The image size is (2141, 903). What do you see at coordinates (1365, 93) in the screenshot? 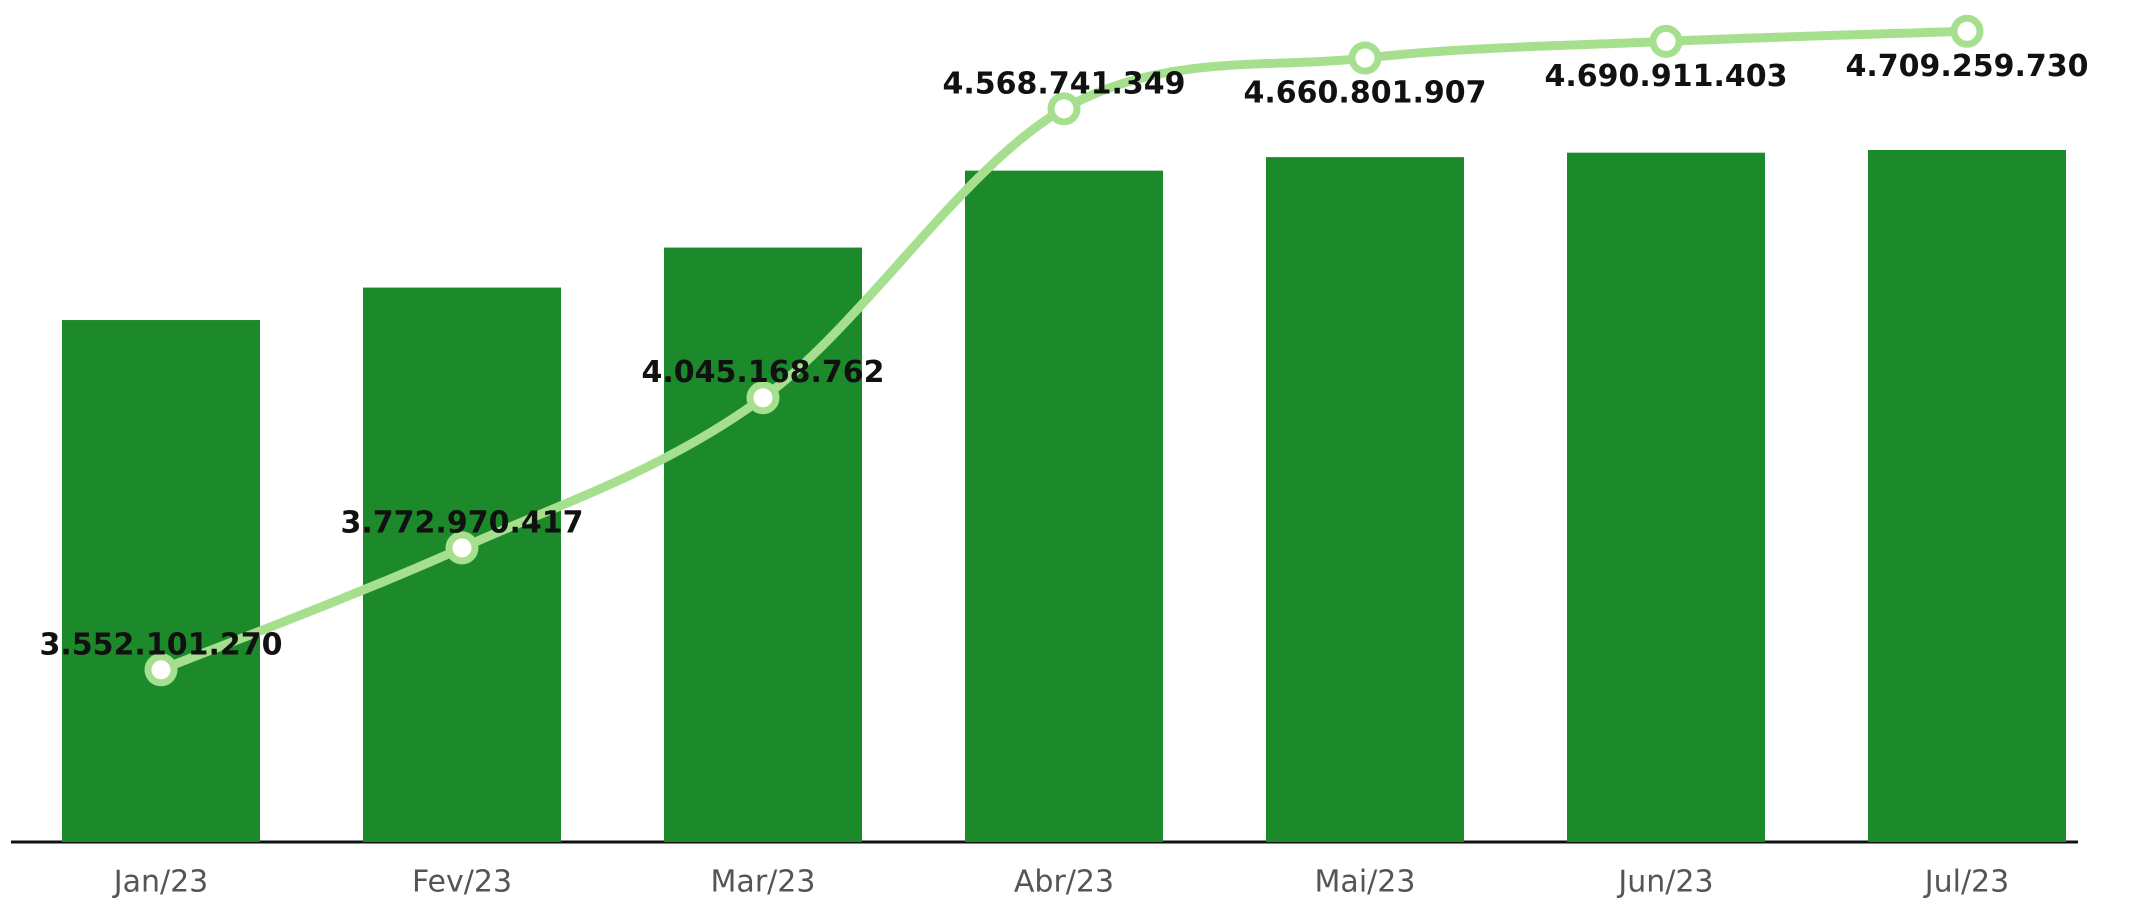
I see `data-label: 4.660.801.907` at bounding box center [1365, 93].